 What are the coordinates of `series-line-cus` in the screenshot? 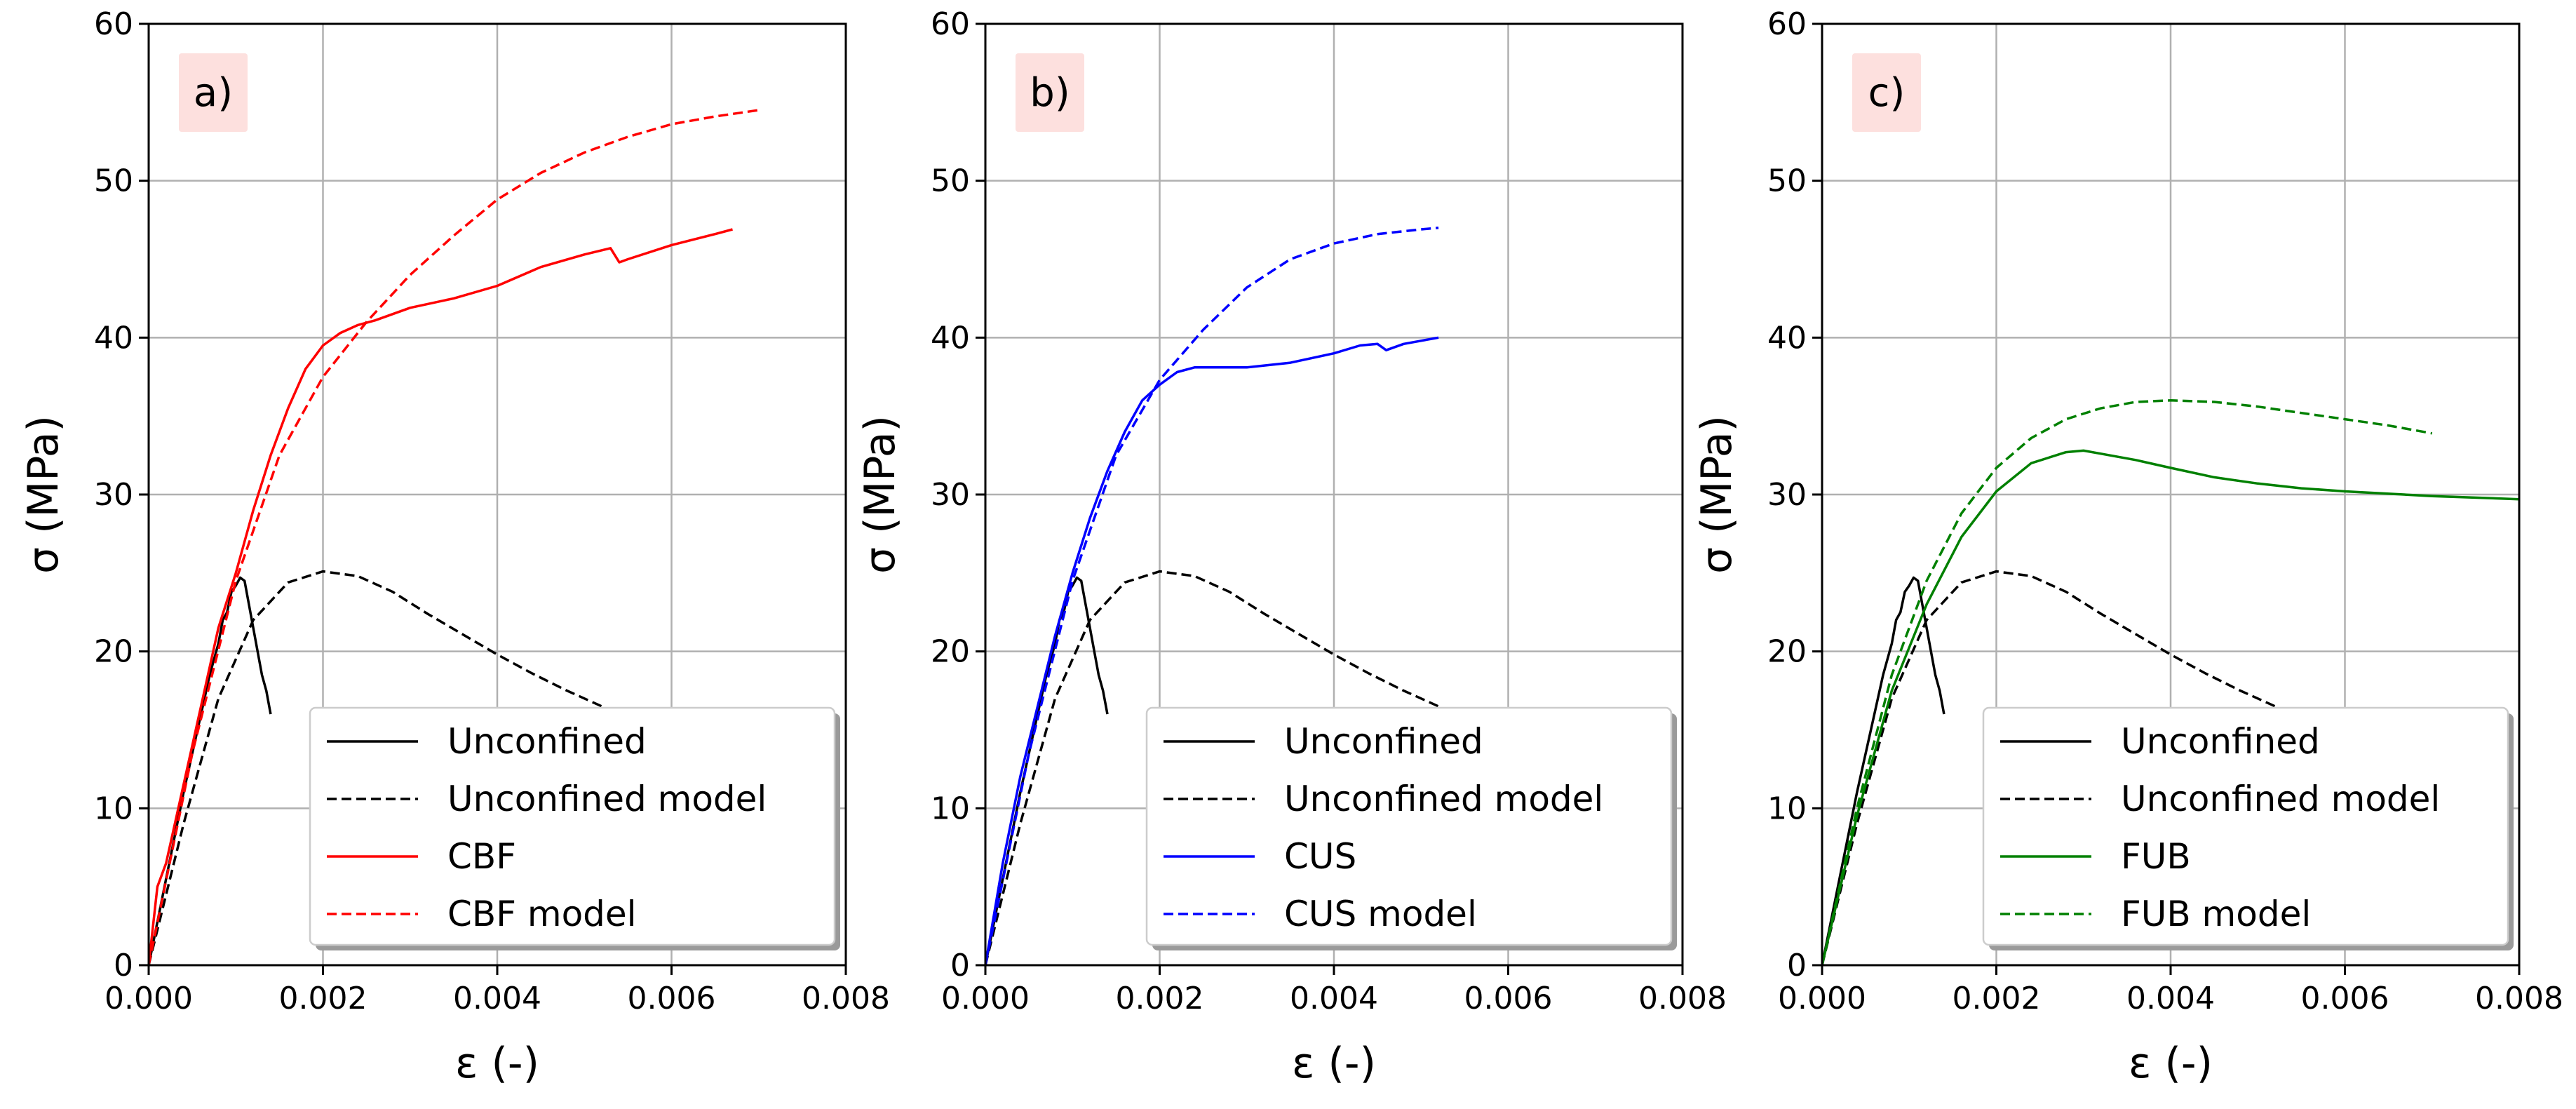 It's located at (1212, 650).